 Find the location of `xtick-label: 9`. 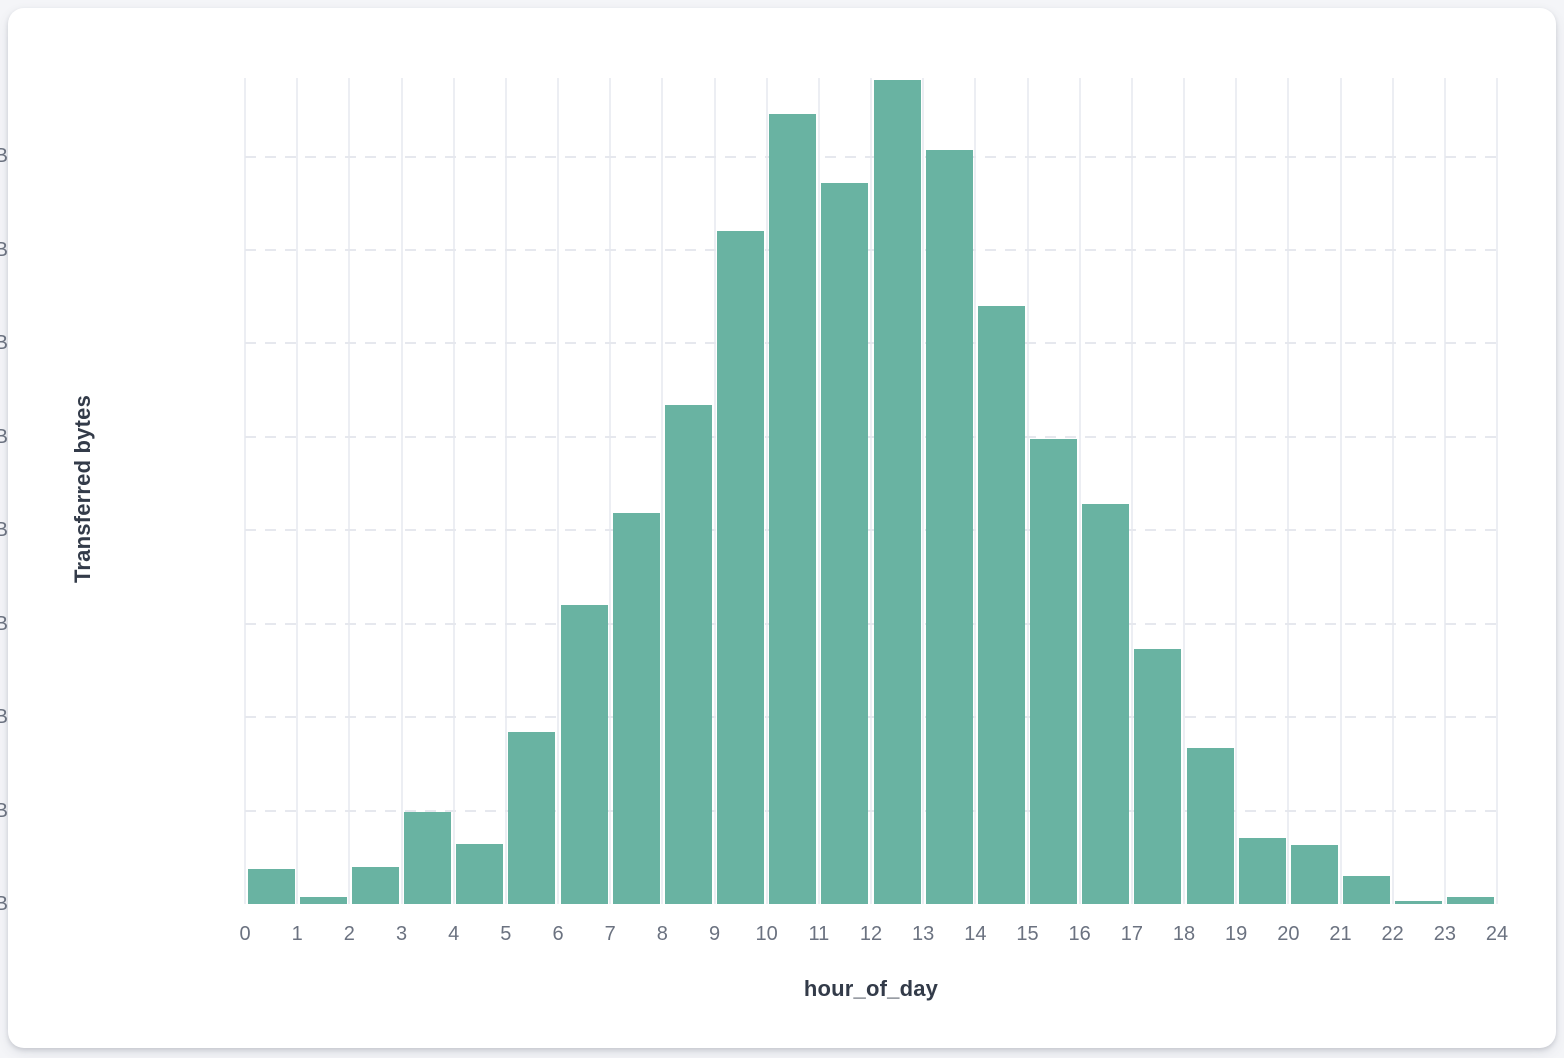

xtick-label: 9 is located at coordinates (714, 934).